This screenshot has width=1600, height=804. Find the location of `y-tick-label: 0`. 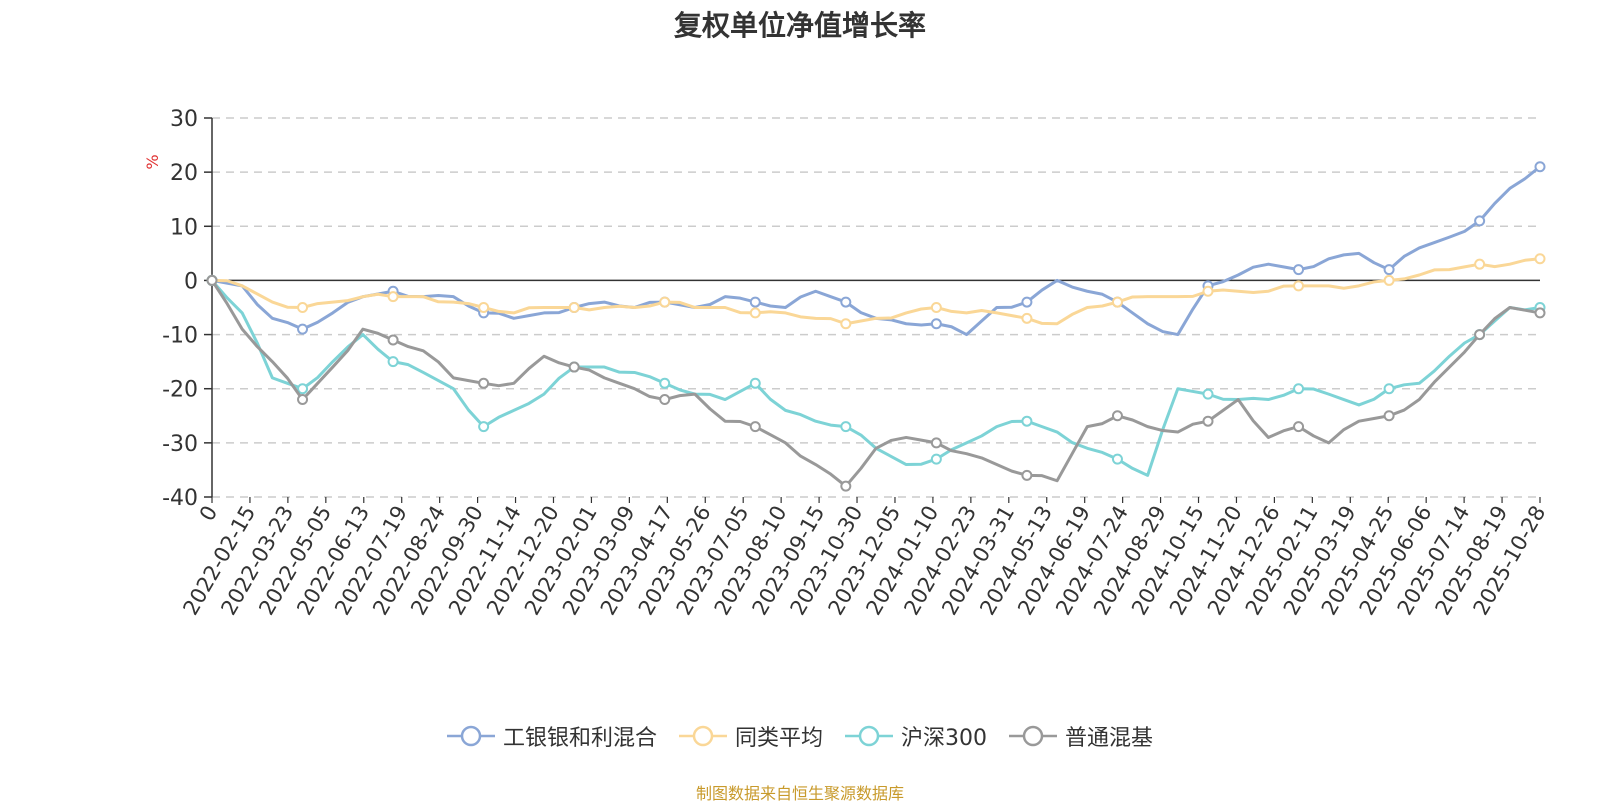

y-tick-label: 0 is located at coordinates (191, 281).